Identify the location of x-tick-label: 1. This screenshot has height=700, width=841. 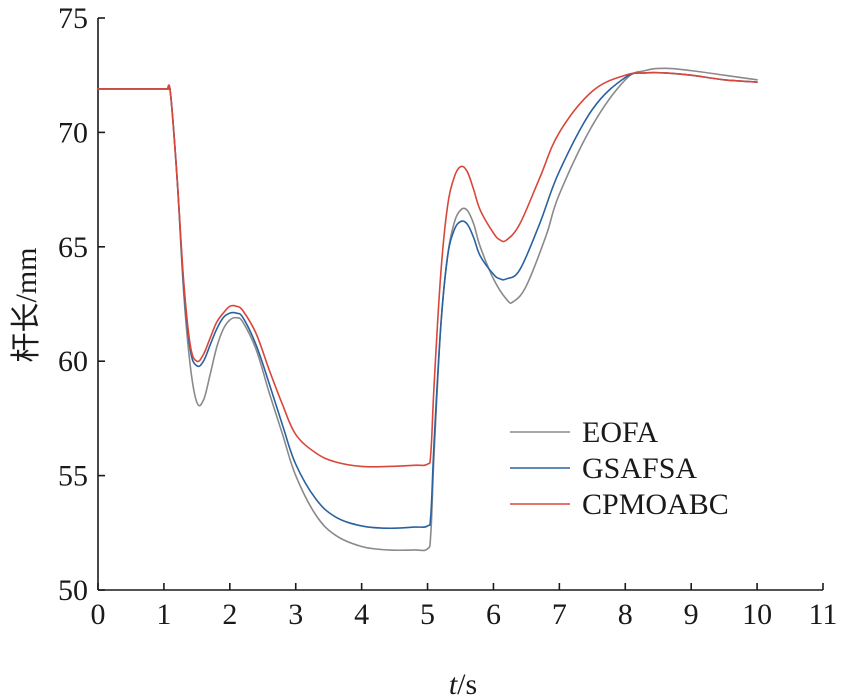
(163, 614).